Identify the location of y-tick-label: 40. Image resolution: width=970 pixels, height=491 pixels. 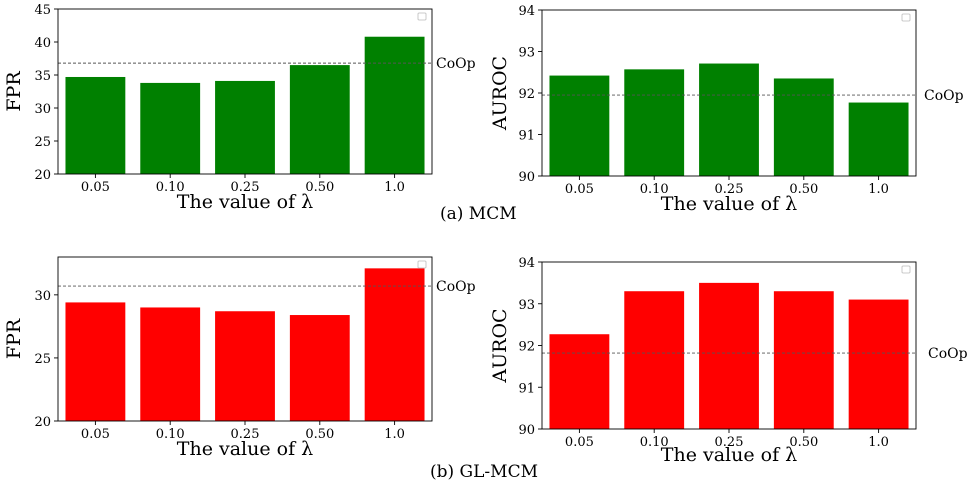
(42, 43).